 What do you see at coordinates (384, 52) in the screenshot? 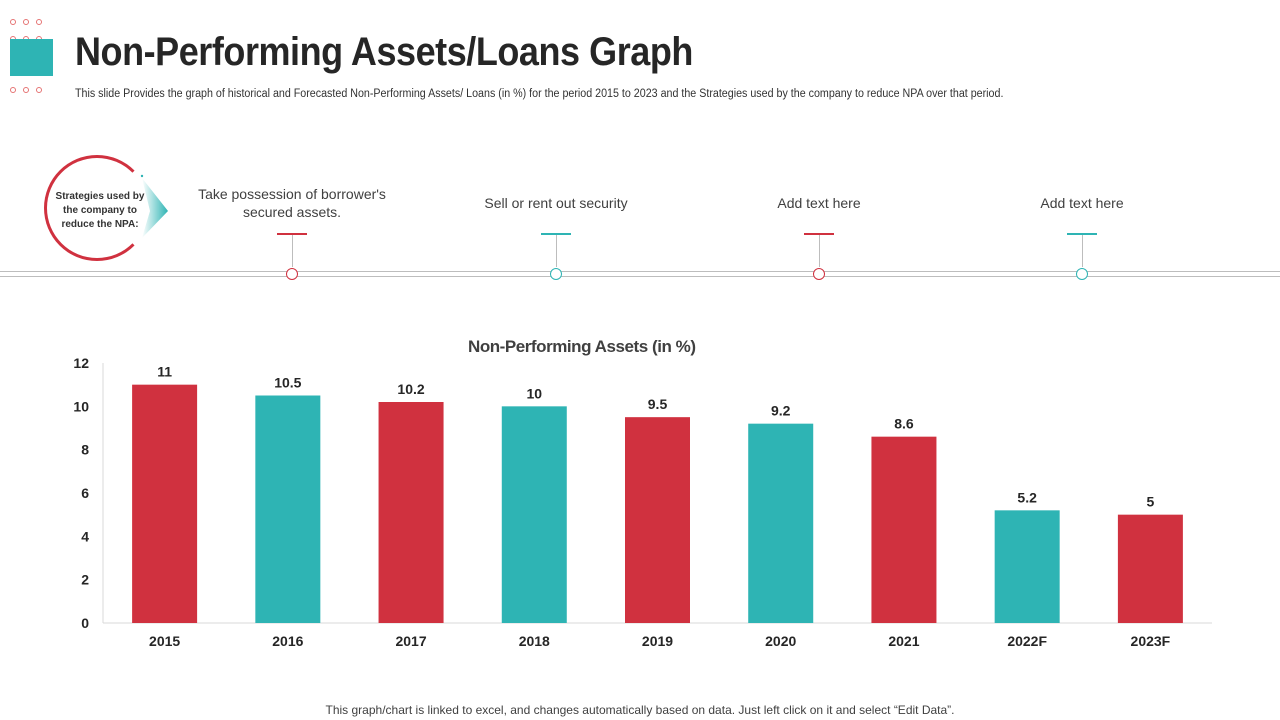
I see `page-title: Non-Performing Assets/Loans Graph` at bounding box center [384, 52].